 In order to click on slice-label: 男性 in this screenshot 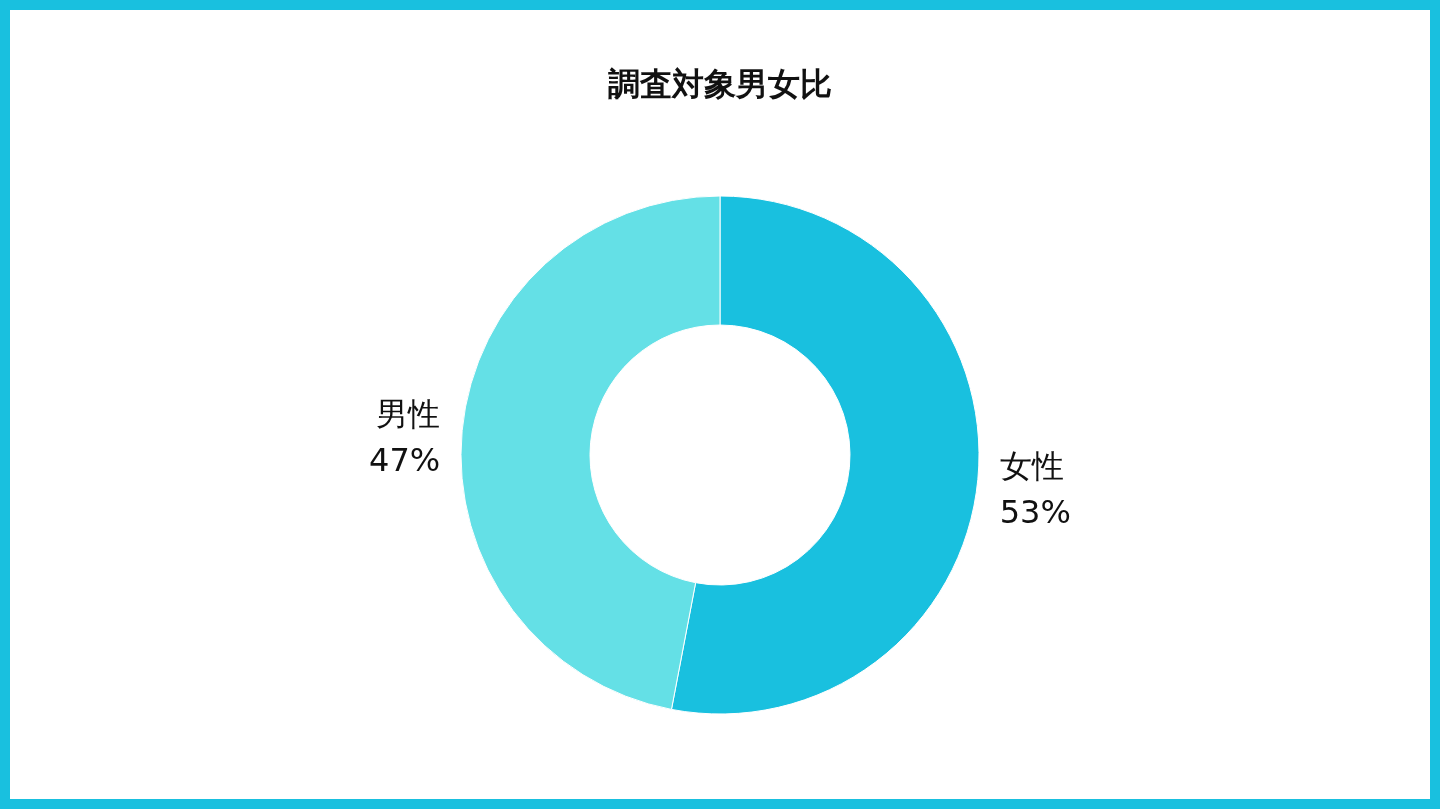, I will do `click(408, 413)`.